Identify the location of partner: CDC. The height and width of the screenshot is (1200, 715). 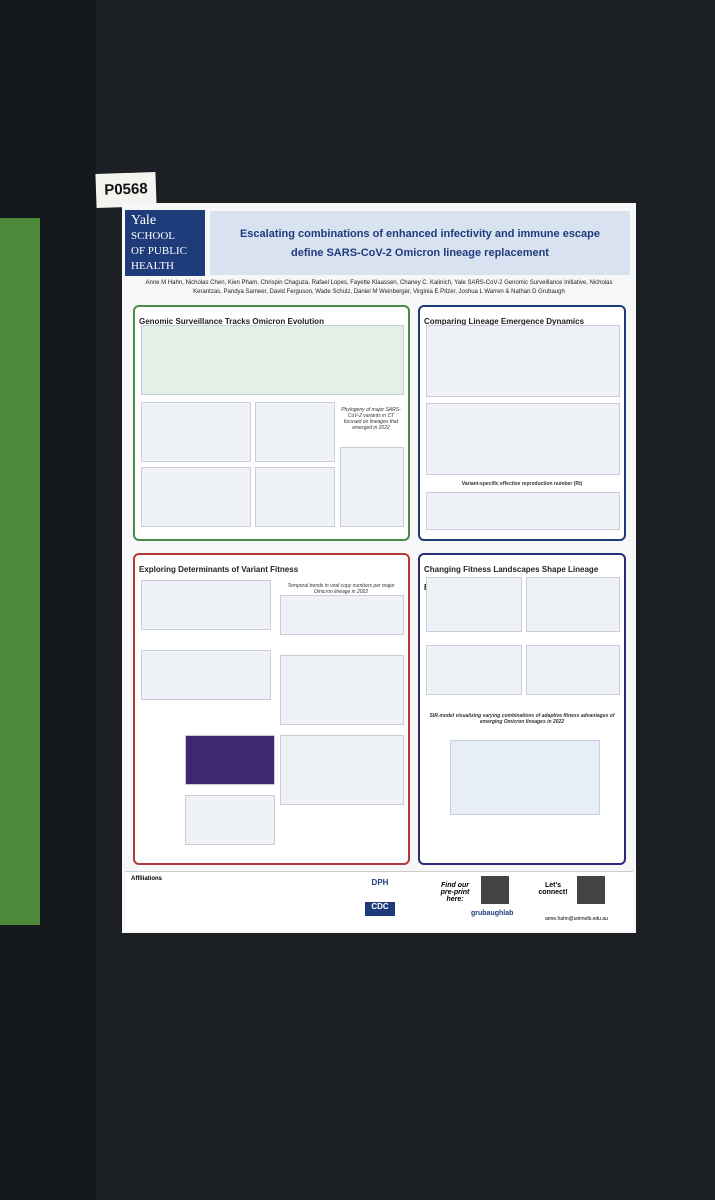
(380, 909).